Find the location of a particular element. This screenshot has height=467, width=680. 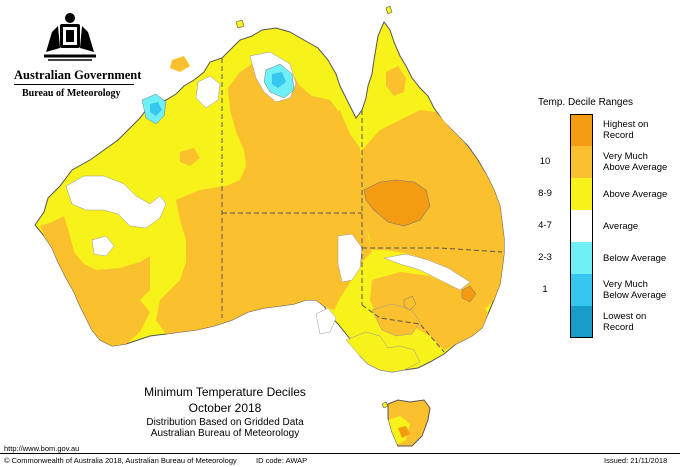

legend-item-code: 4-7 is located at coordinates (545, 225).